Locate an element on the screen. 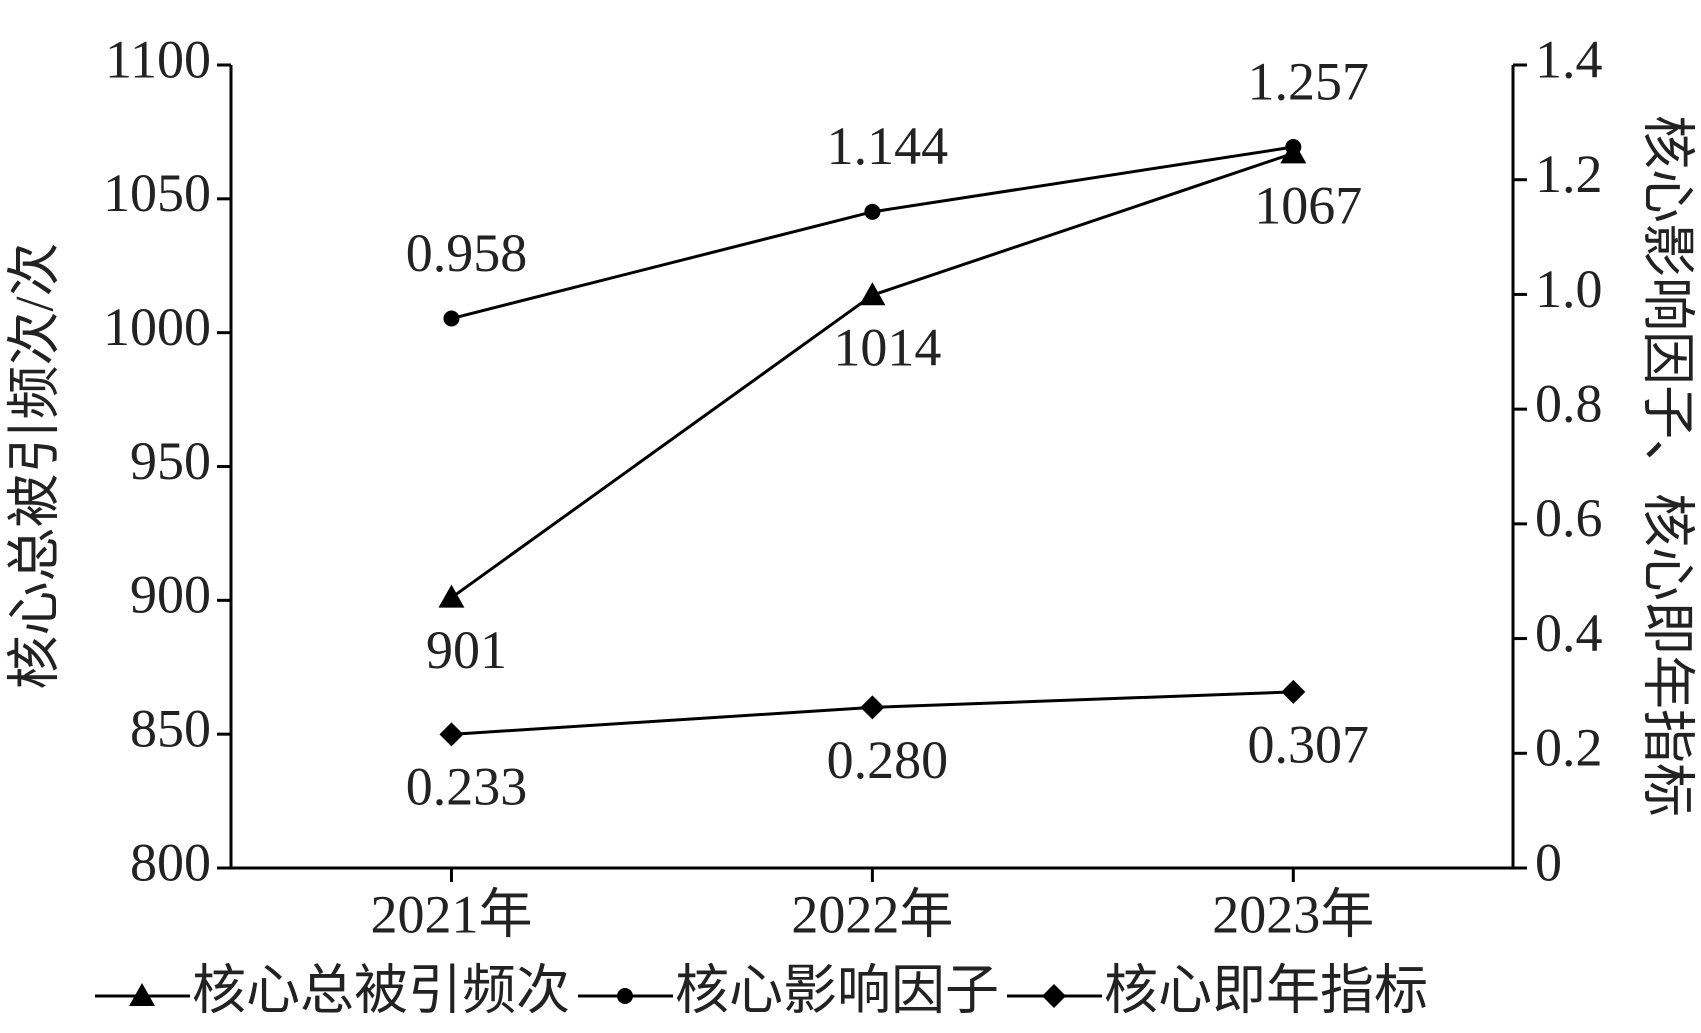 This screenshot has width=1701, height=1033. y-tick-label: 1000 is located at coordinates (157, 327).